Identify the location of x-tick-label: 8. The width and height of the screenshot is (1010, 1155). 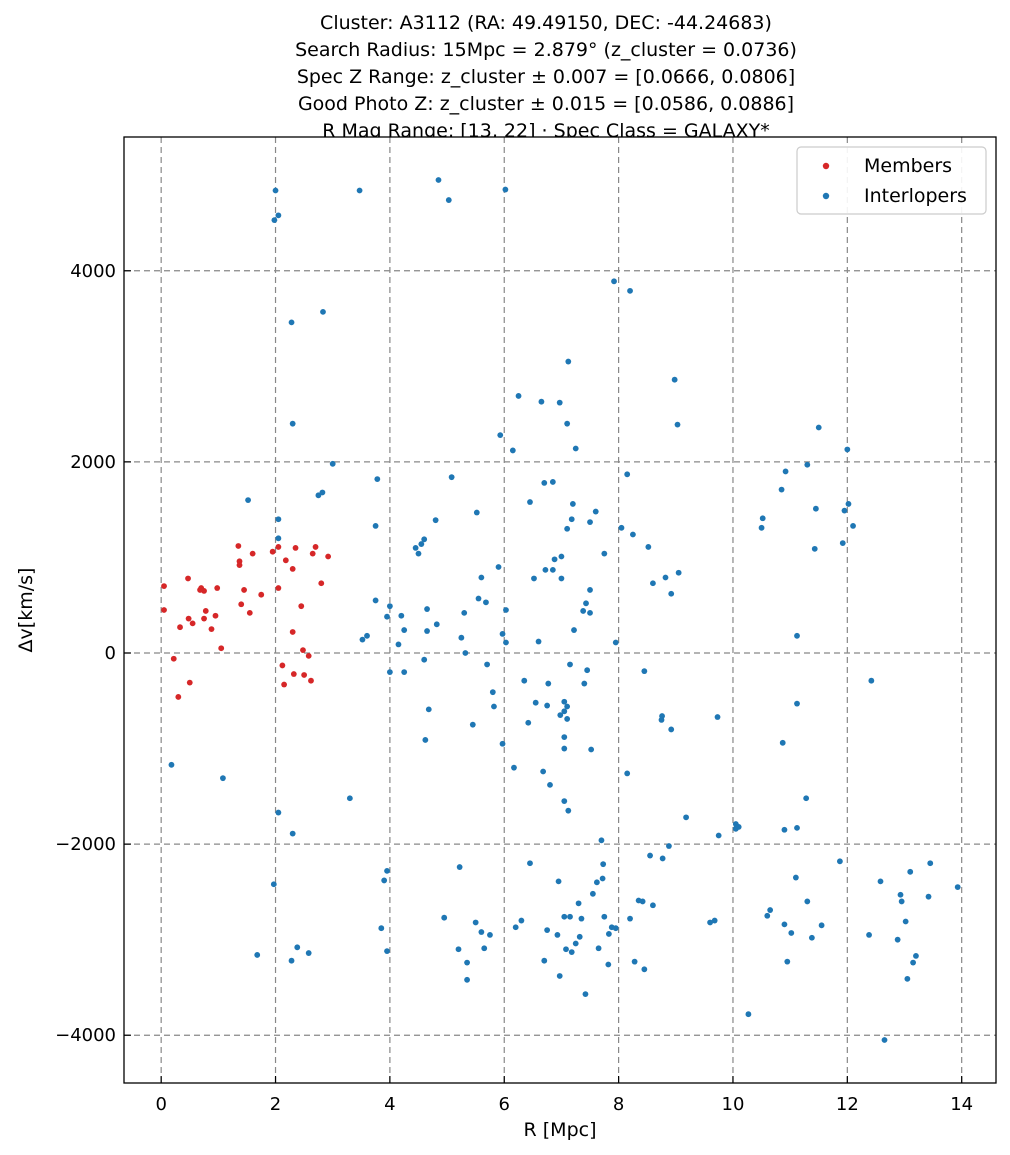
(618, 1104).